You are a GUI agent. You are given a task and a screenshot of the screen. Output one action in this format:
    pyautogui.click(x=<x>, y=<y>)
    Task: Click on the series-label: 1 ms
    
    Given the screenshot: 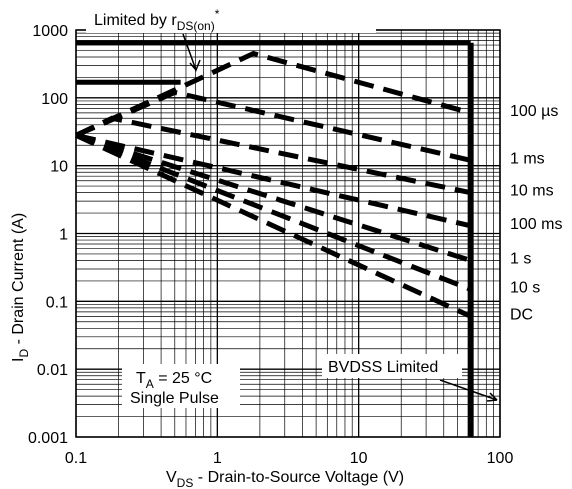 What is the action you would take?
    pyautogui.click(x=527, y=158)
    